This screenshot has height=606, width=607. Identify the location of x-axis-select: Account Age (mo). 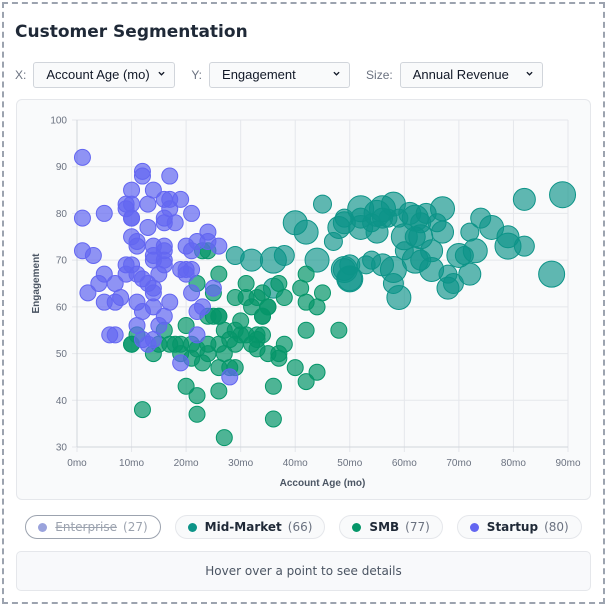
(104, 75).